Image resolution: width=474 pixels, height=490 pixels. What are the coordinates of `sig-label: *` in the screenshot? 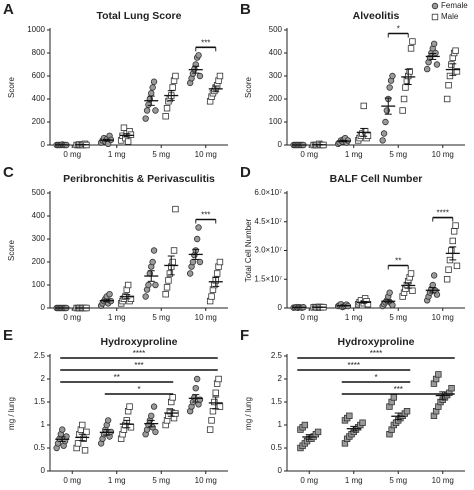 It's located at (138, 389).